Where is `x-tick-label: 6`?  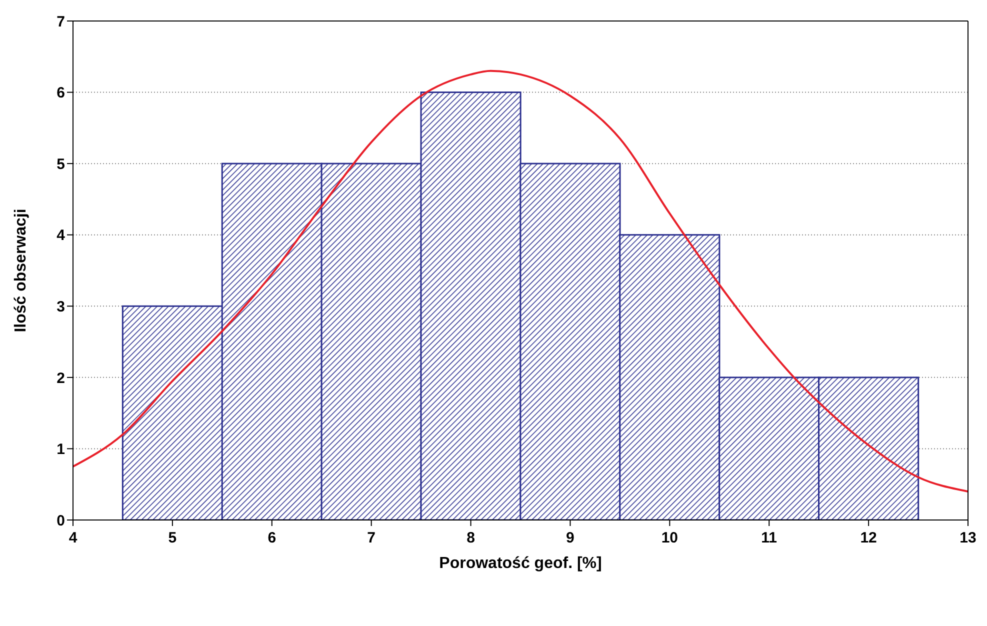 x-tick-label: 6 is located at coordinates (272, 538).